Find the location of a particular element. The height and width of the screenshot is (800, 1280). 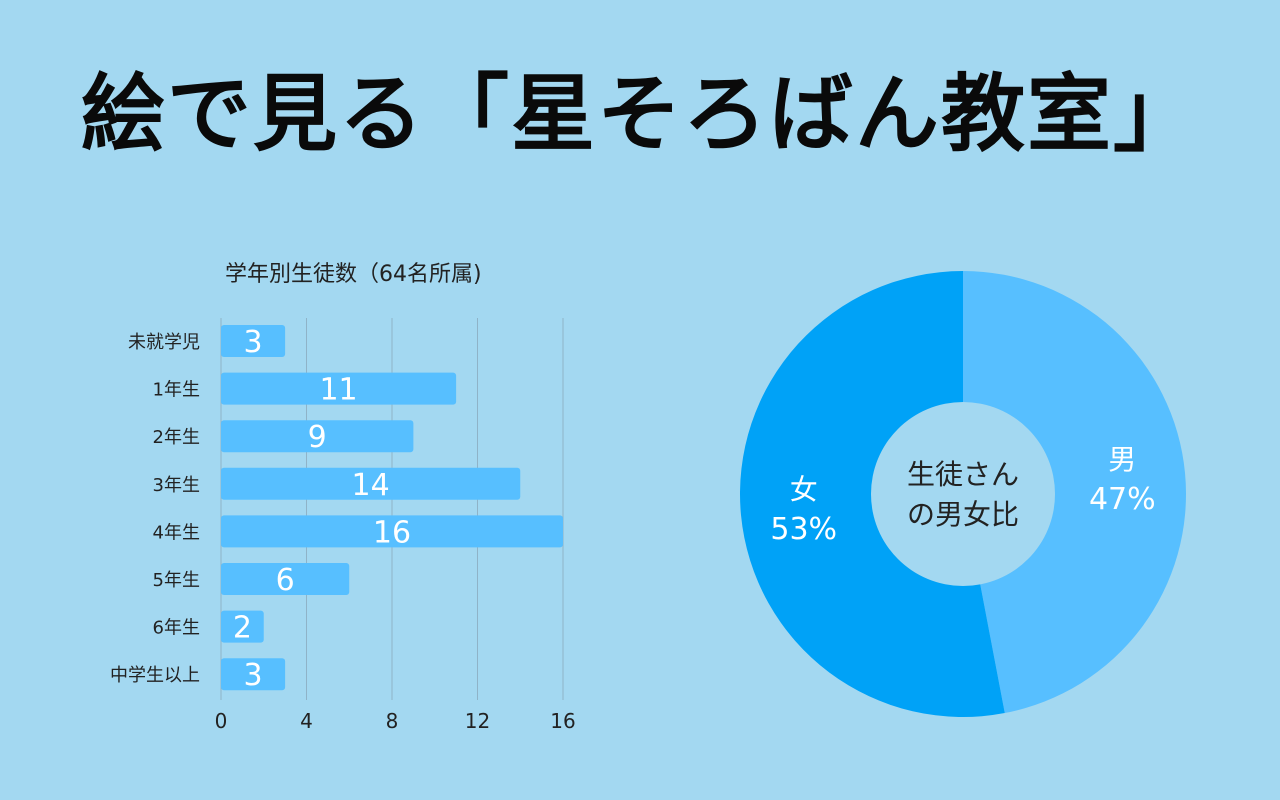

category-label: 5年生 is located at coordinates (176, 580).